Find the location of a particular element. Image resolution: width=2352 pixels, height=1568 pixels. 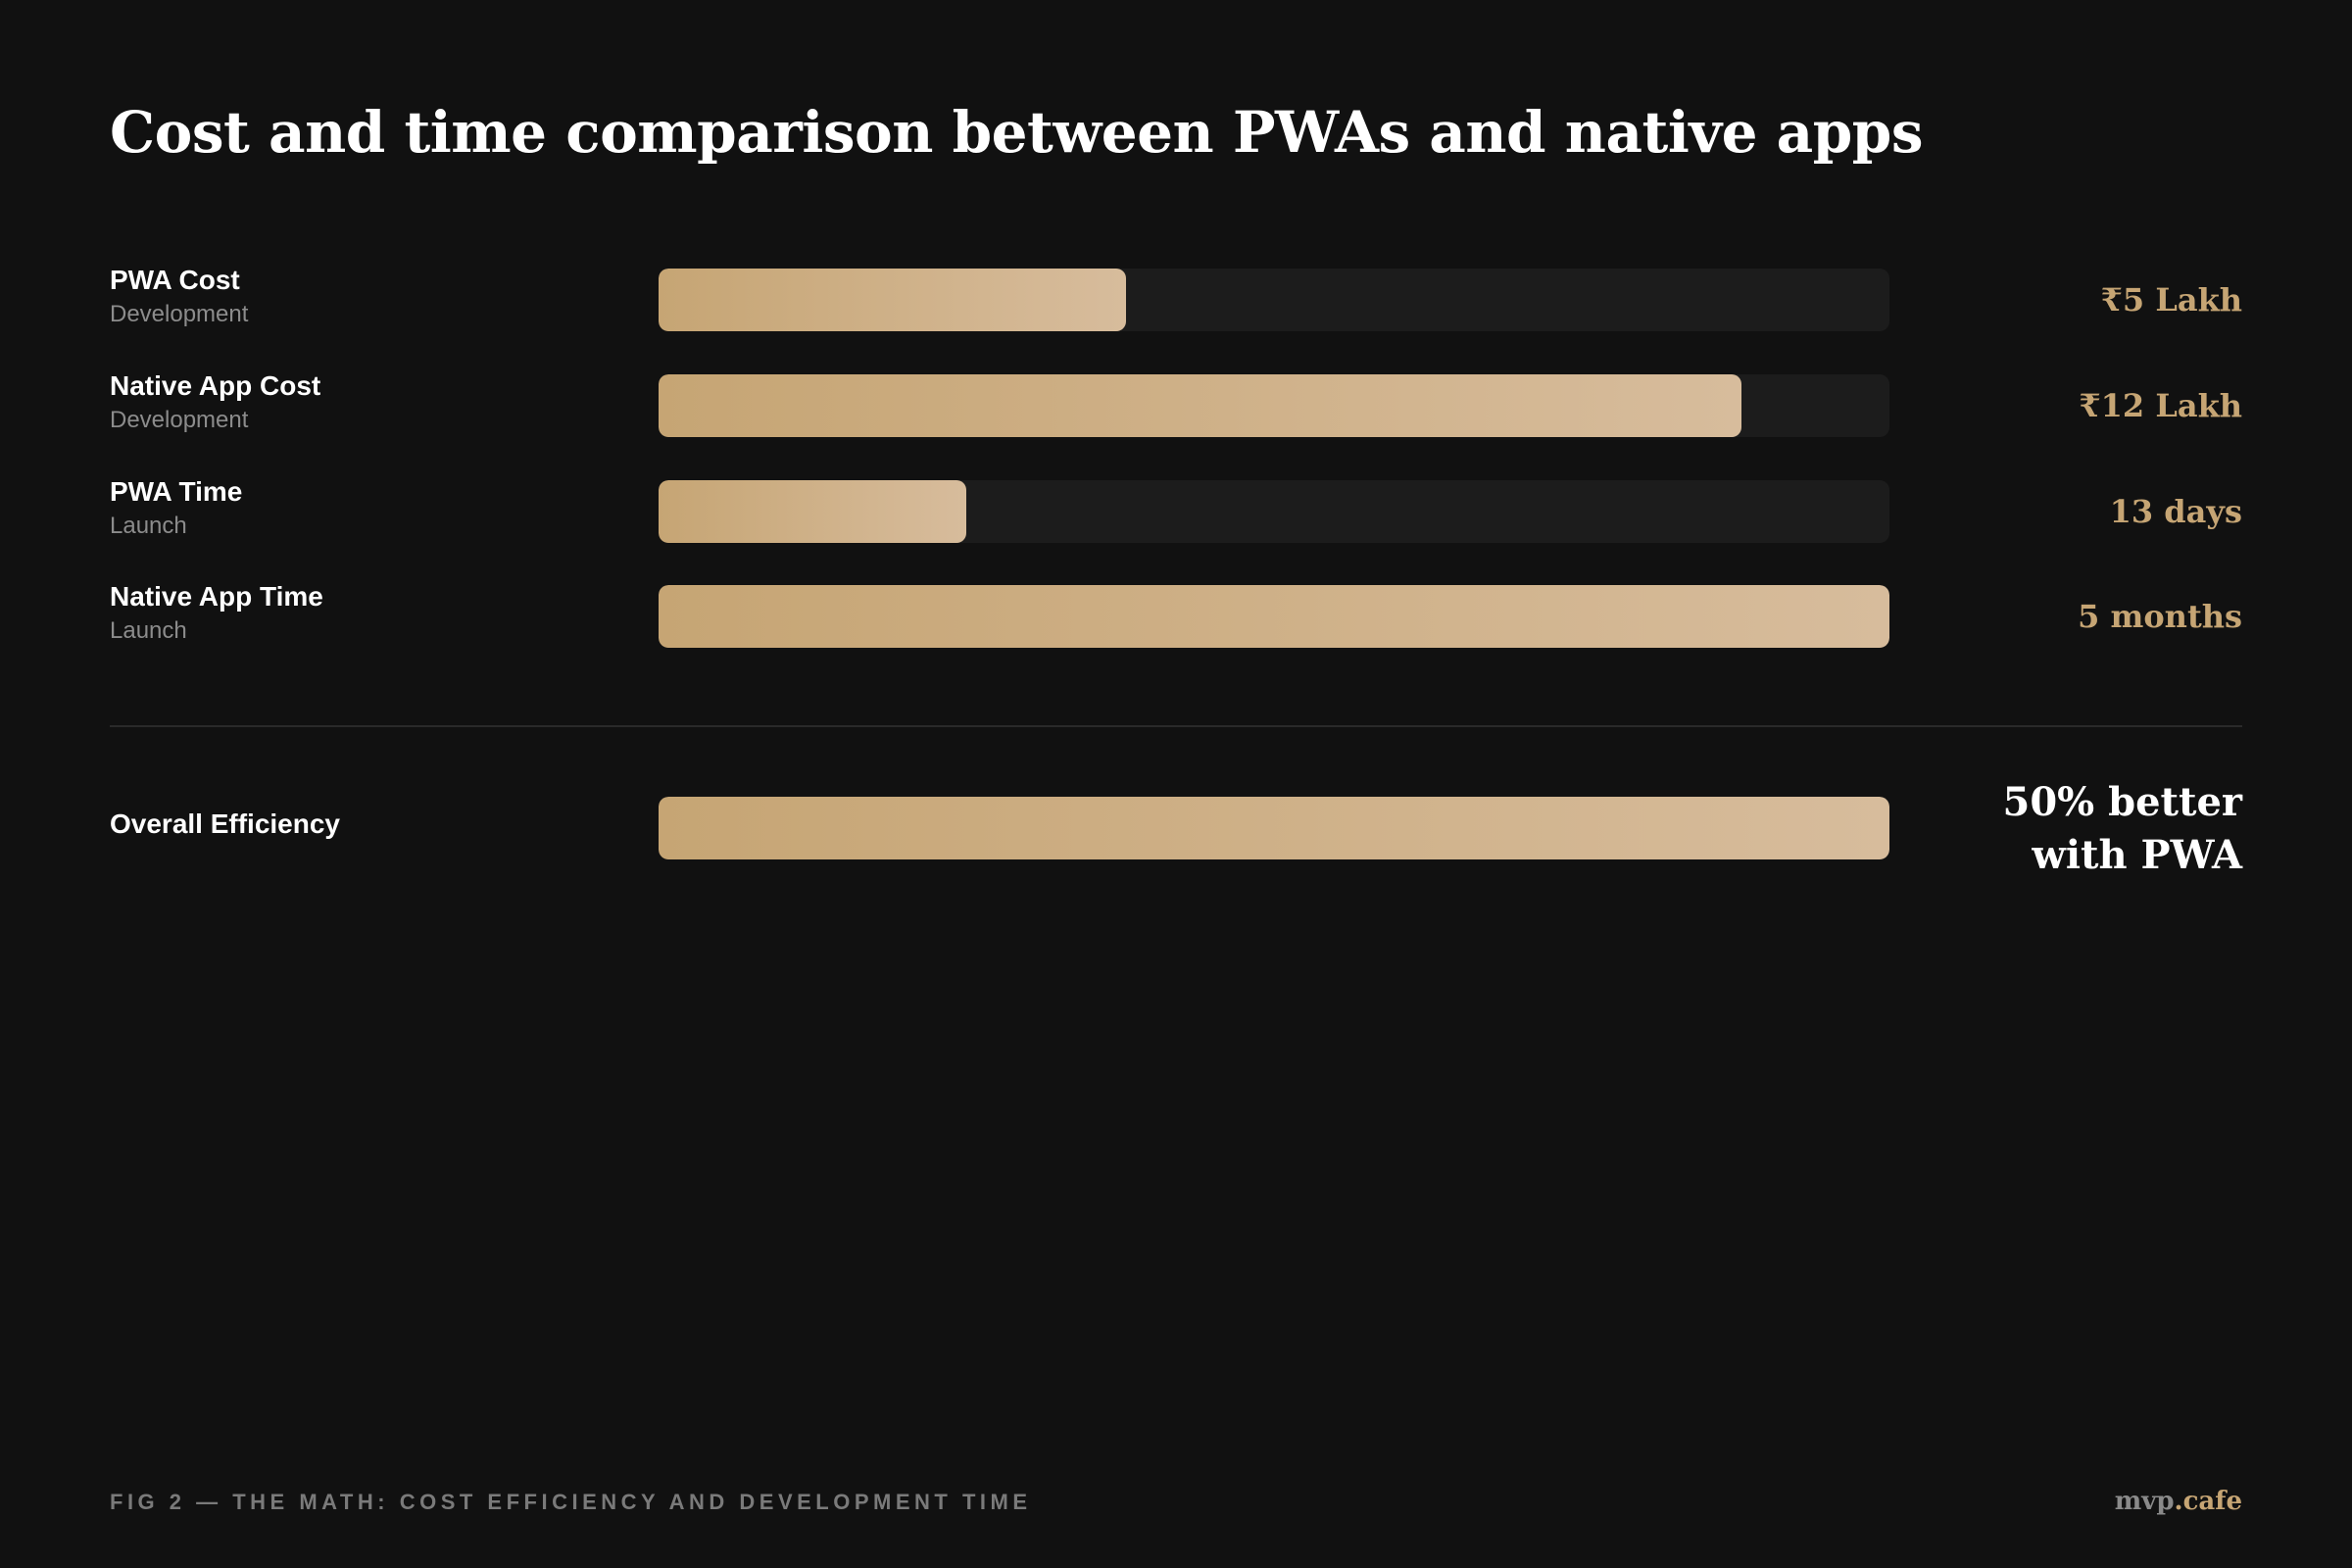

bar-label: Native App Time Launch is located at coordinates (364, 613).